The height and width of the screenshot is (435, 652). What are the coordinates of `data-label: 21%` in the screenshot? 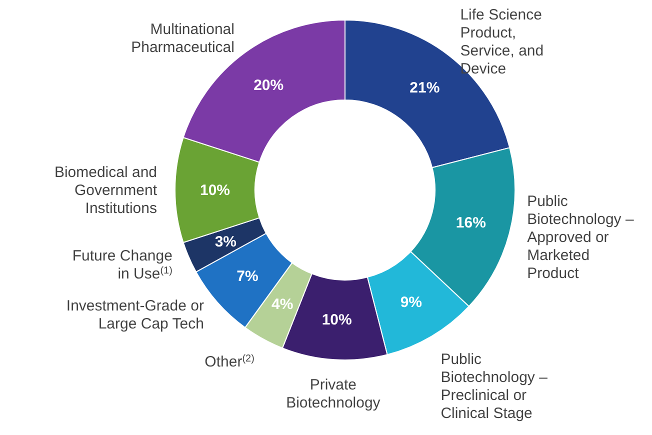 It's located at (425, 87).